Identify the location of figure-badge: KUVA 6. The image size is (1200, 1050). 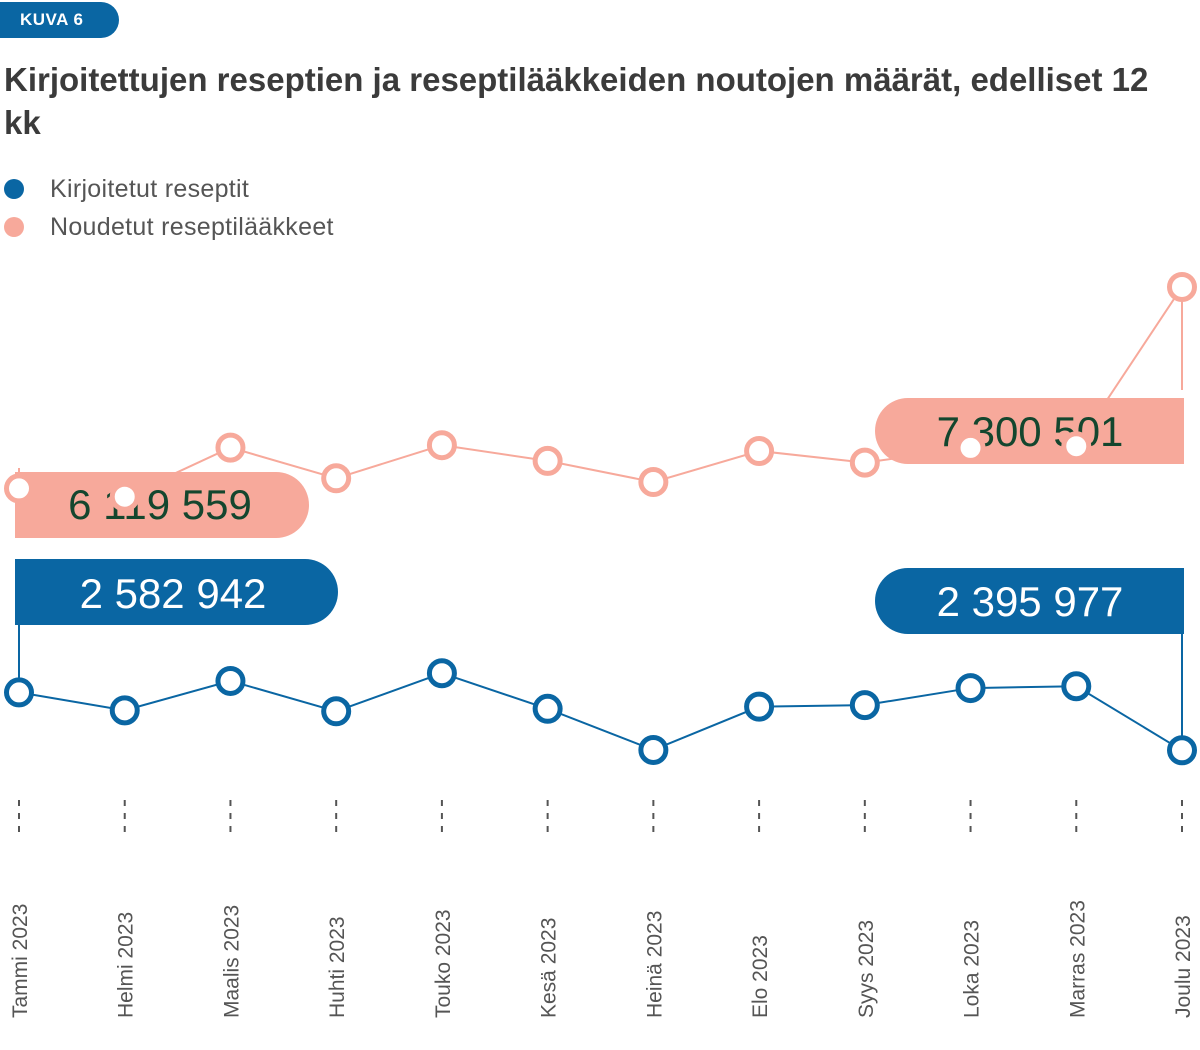
(60, 20).